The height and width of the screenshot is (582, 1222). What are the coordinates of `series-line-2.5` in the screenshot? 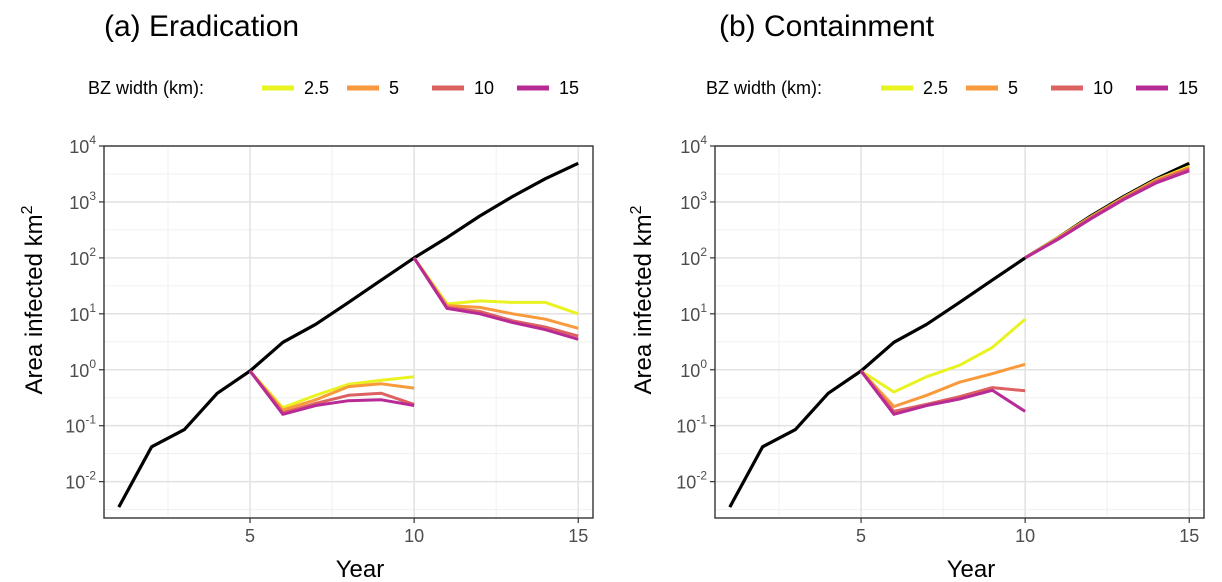 It's located at (943, 356).